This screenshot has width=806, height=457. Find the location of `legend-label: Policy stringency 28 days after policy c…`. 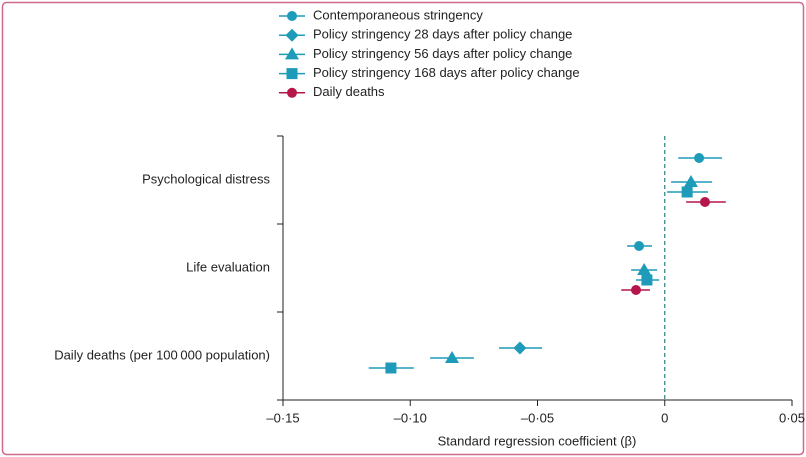

legend-label: Policy stringency 28 days after policy c… is located at coordinates (442, 34).